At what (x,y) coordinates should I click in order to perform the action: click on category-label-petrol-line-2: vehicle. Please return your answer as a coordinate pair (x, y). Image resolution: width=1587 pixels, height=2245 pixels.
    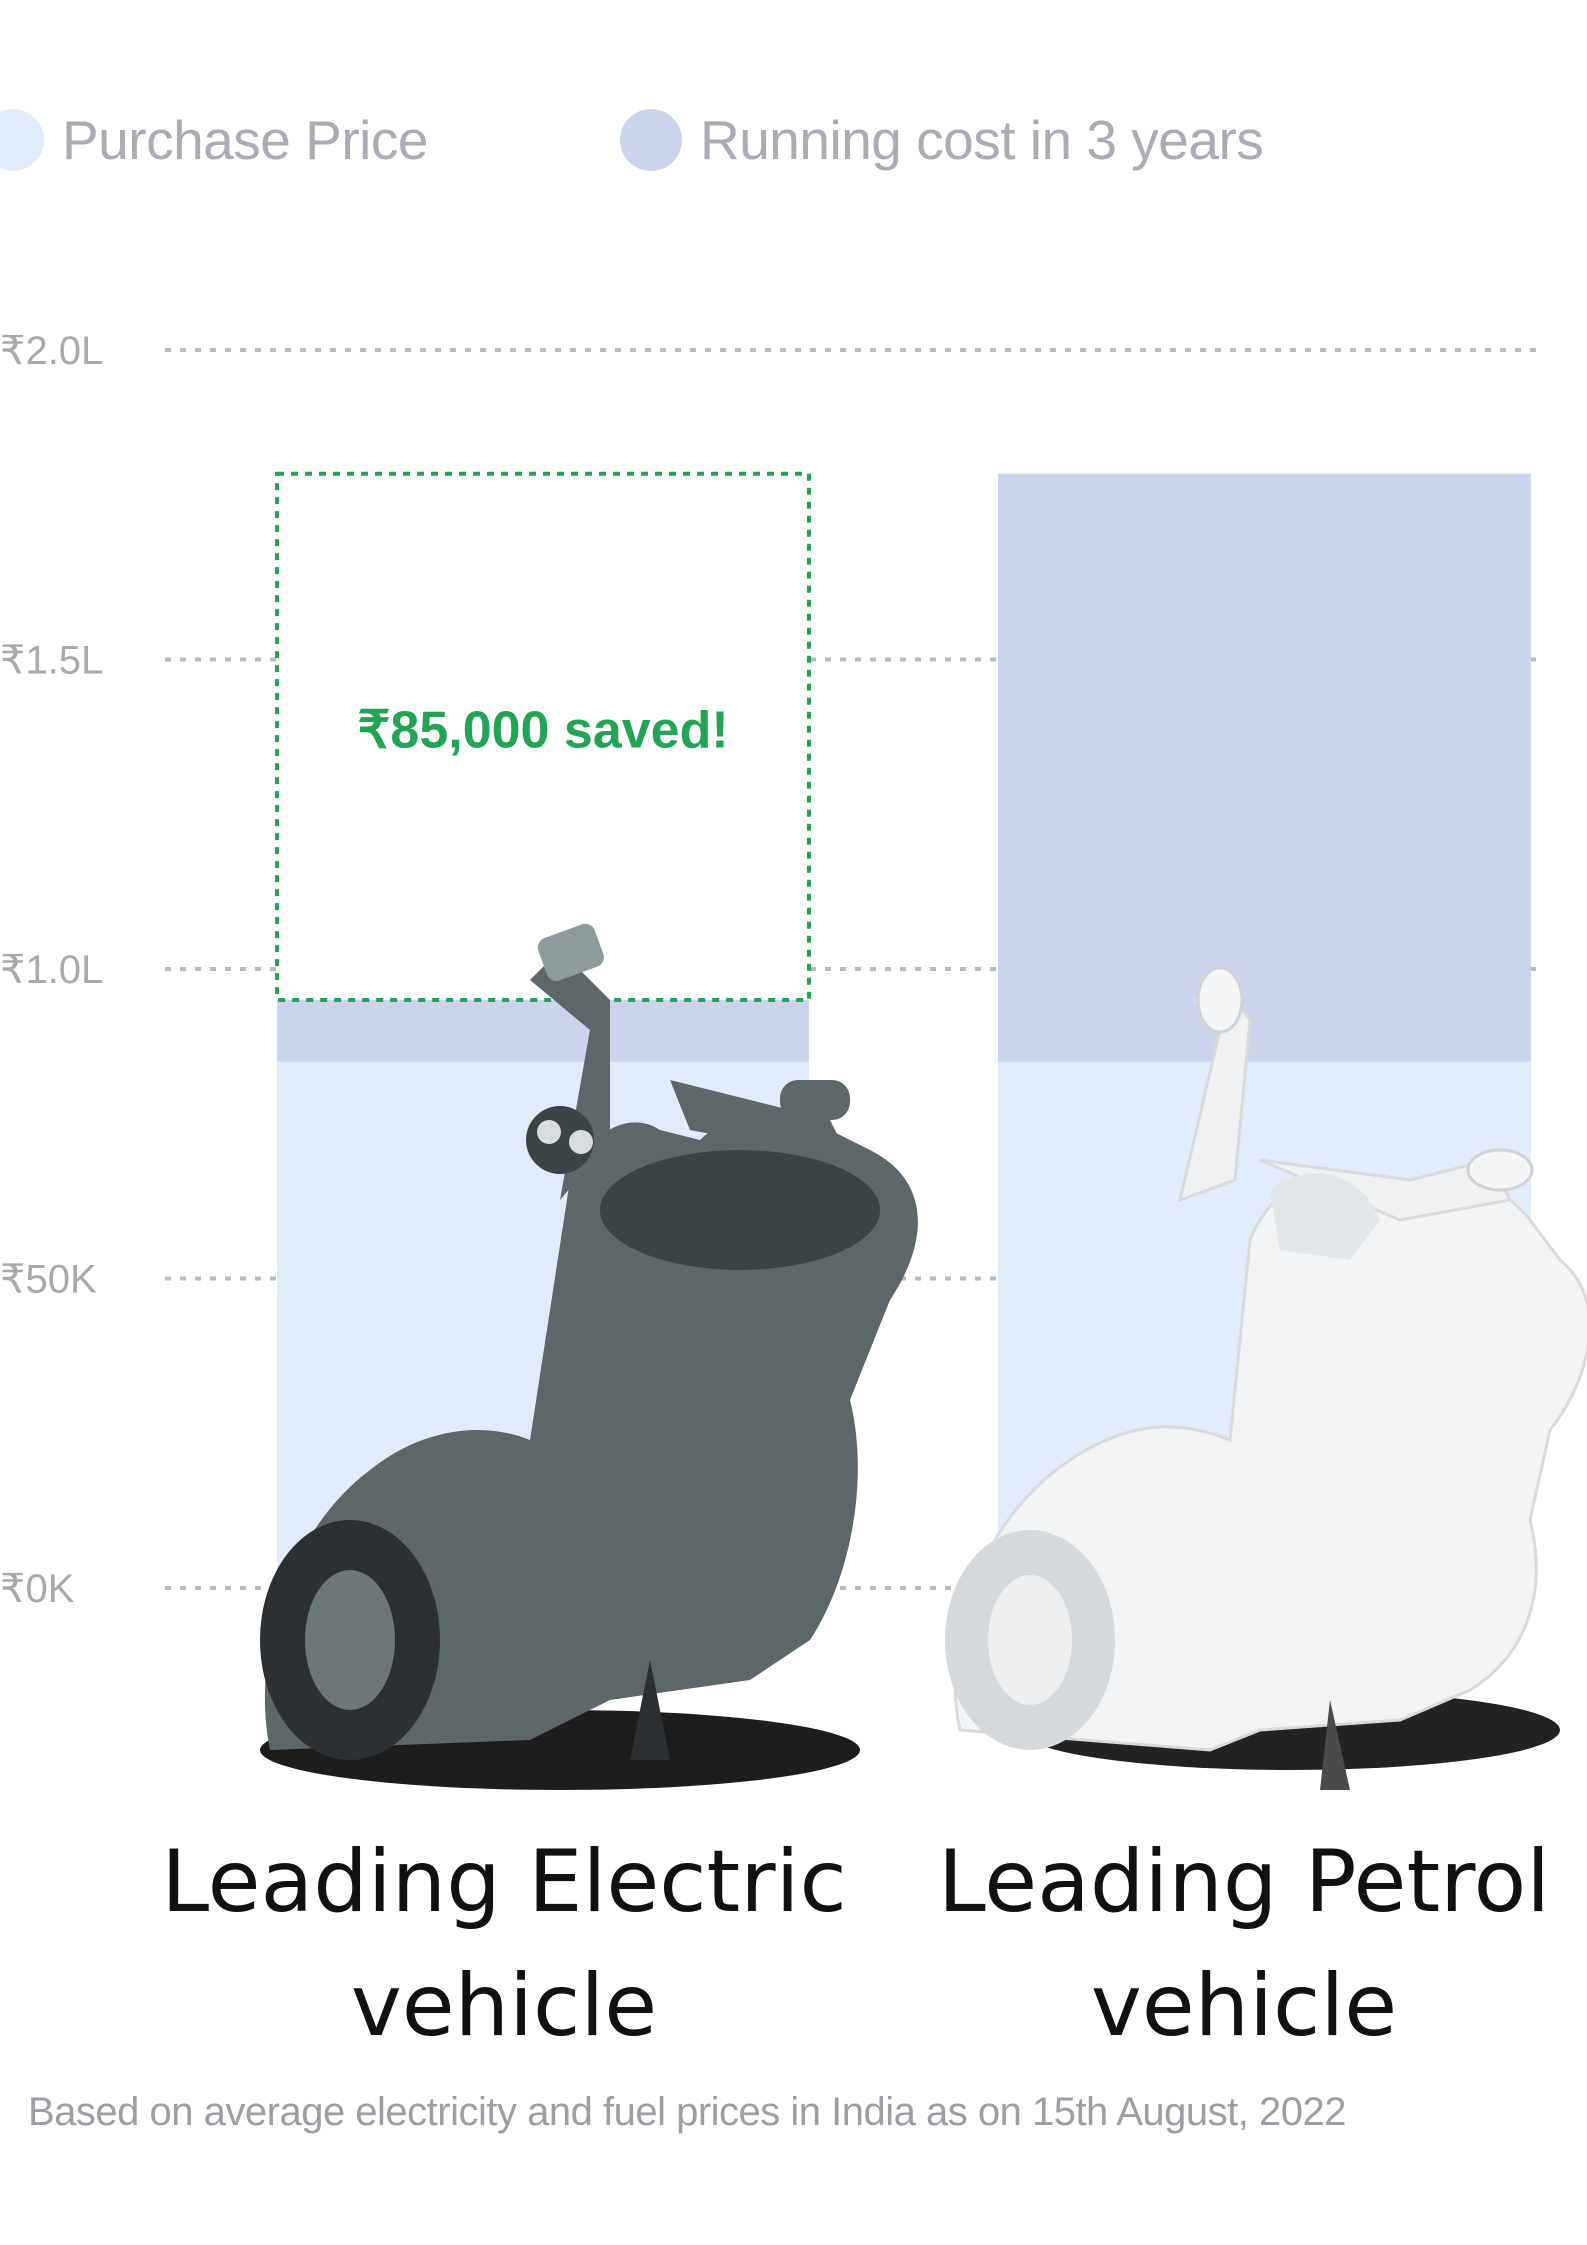
    Looking at the image, I should click on (1244, 2006).